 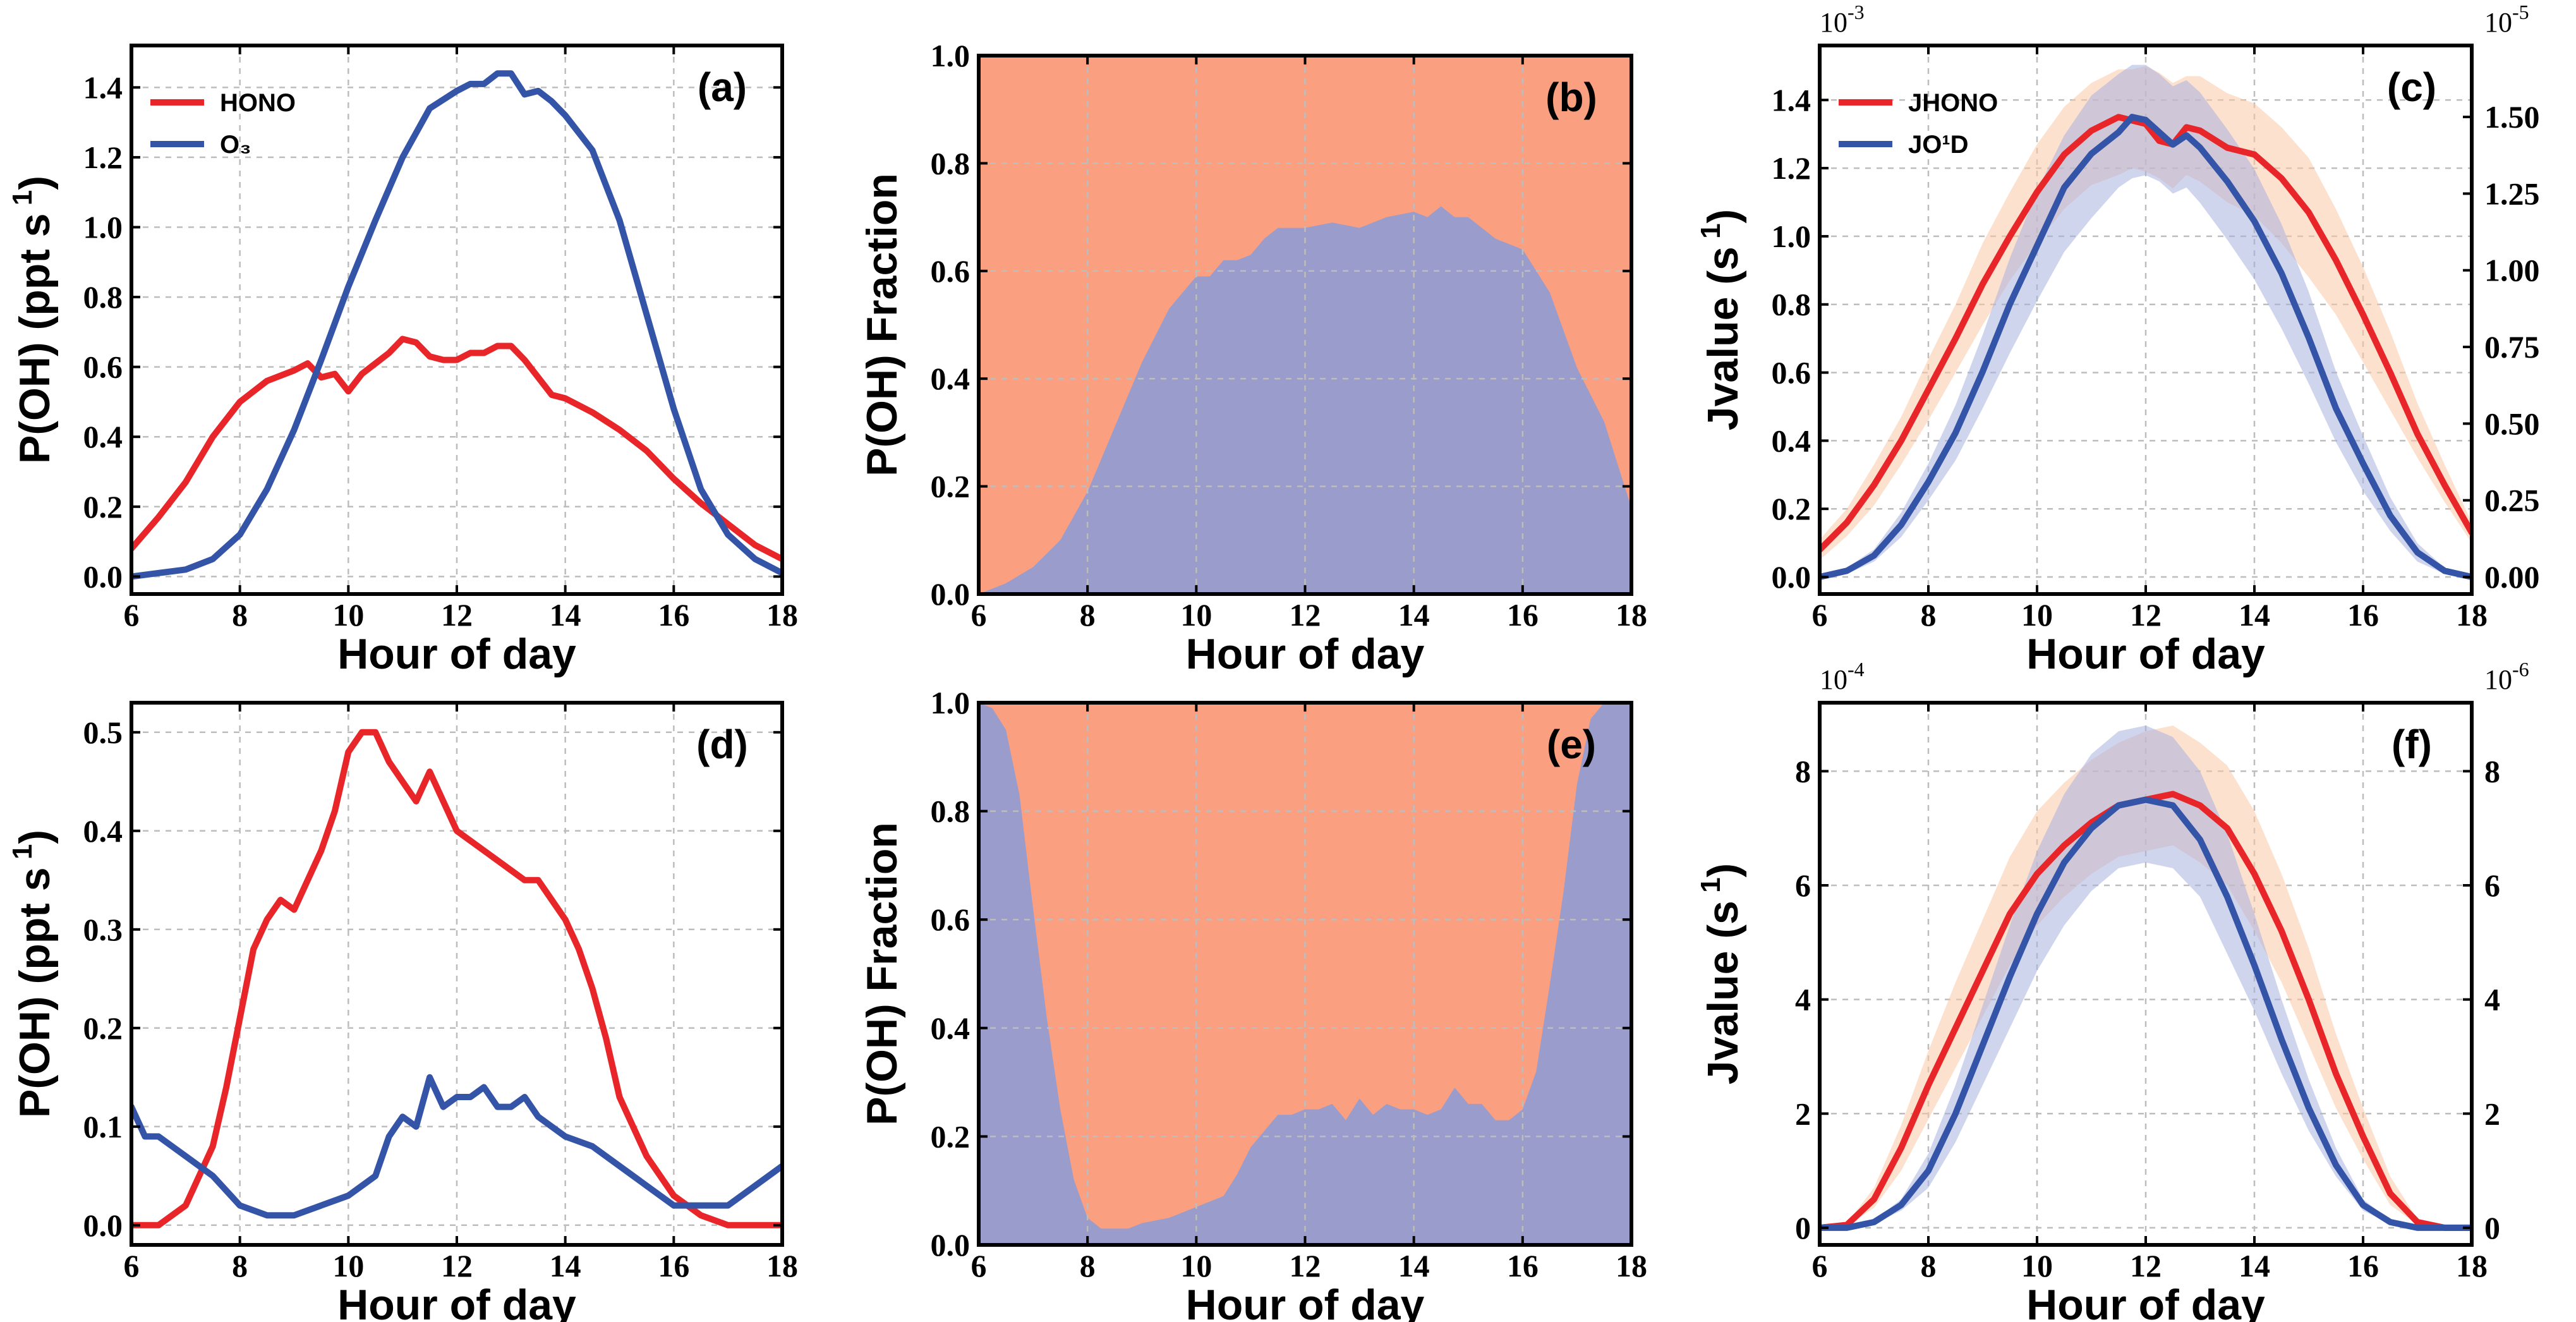 What do you see at coordinates (2492, 999) in the screenshot?
I see `y2-tick-label: 4` at bounding box center [2492, 999].